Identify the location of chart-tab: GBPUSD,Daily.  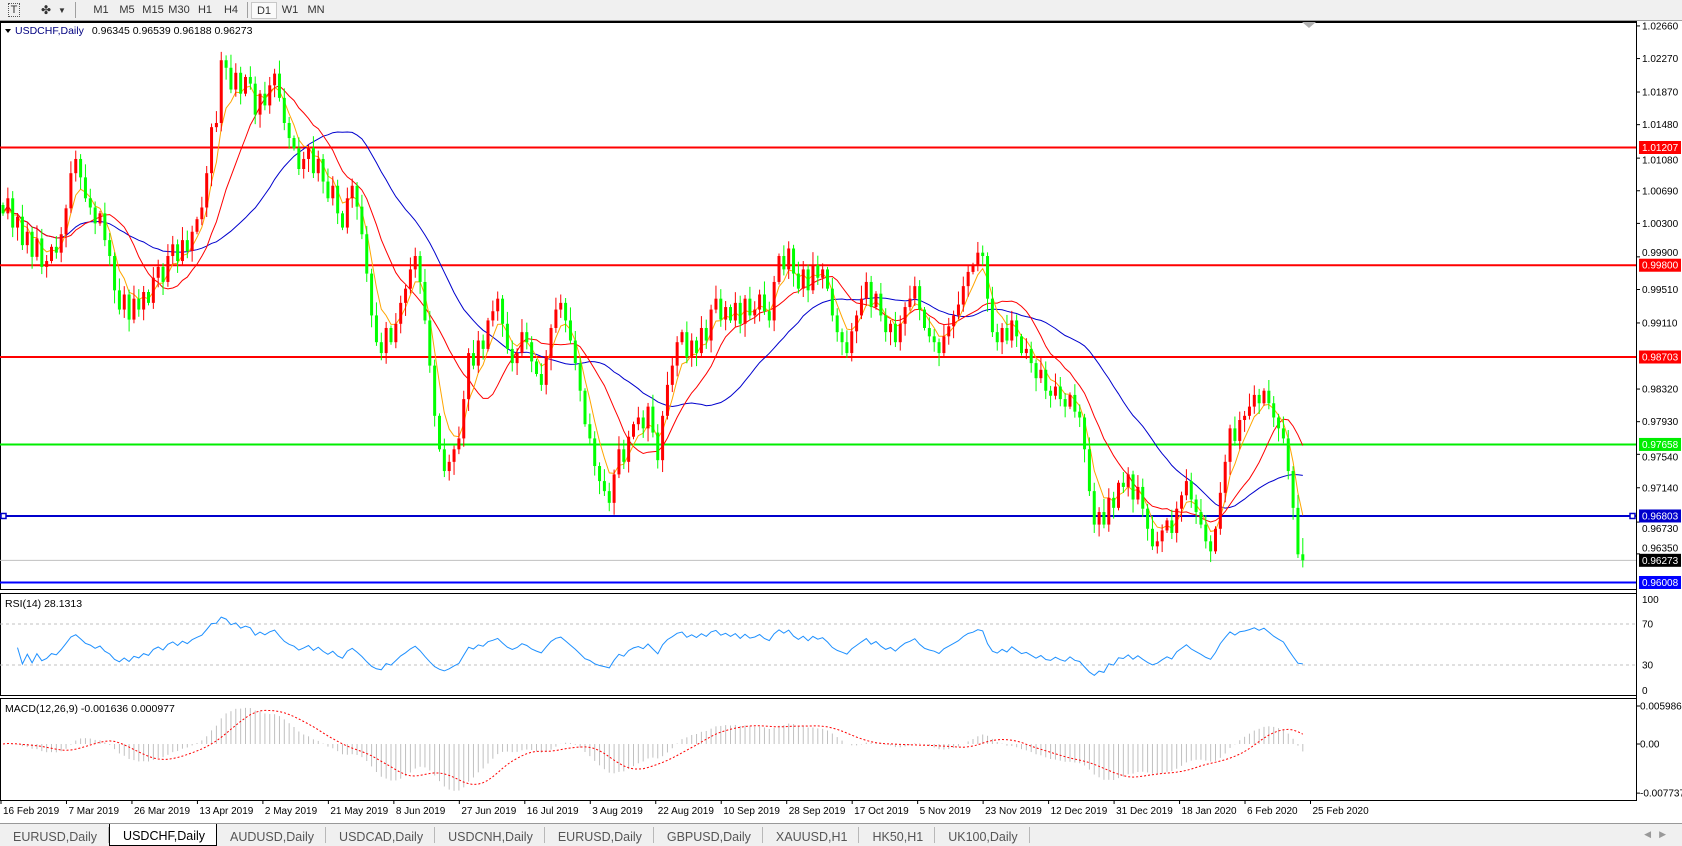
(708, 835).